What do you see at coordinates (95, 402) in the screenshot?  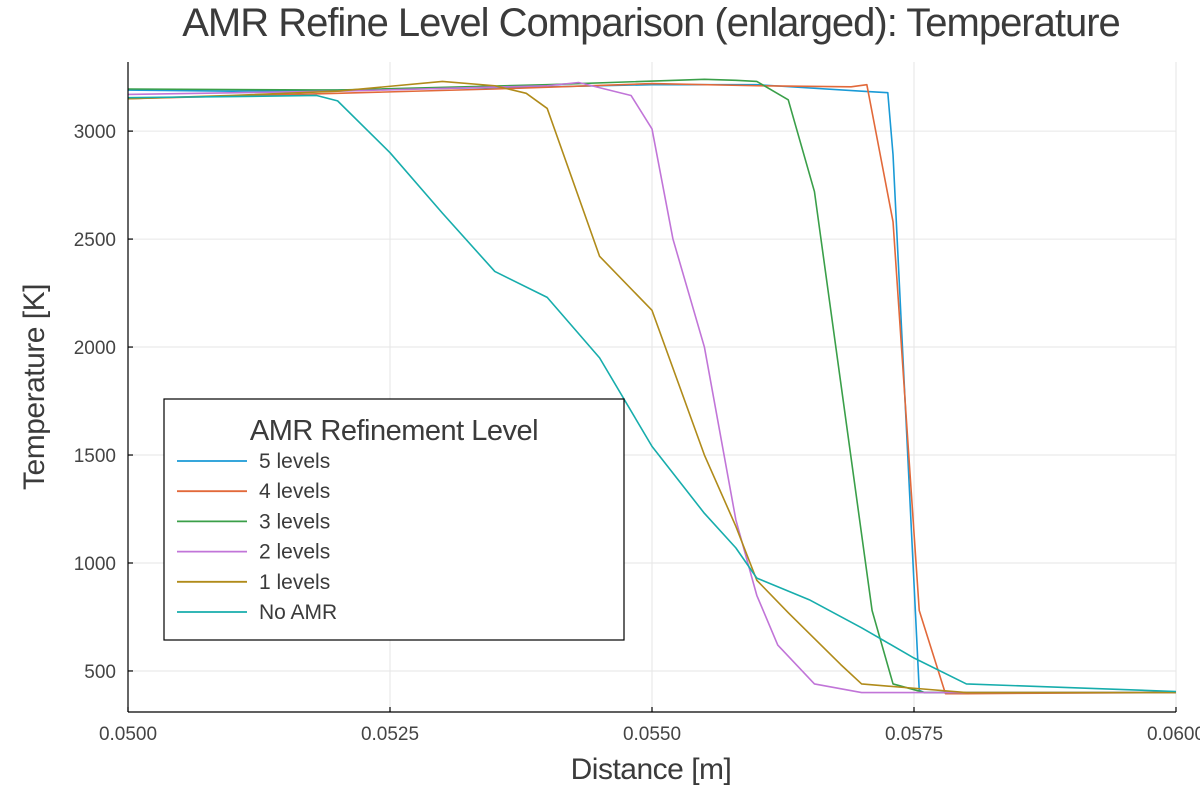 I see `y-tick-labels: 500 1000 1500 2000 2500 3000` at bounding box center [95, 402].